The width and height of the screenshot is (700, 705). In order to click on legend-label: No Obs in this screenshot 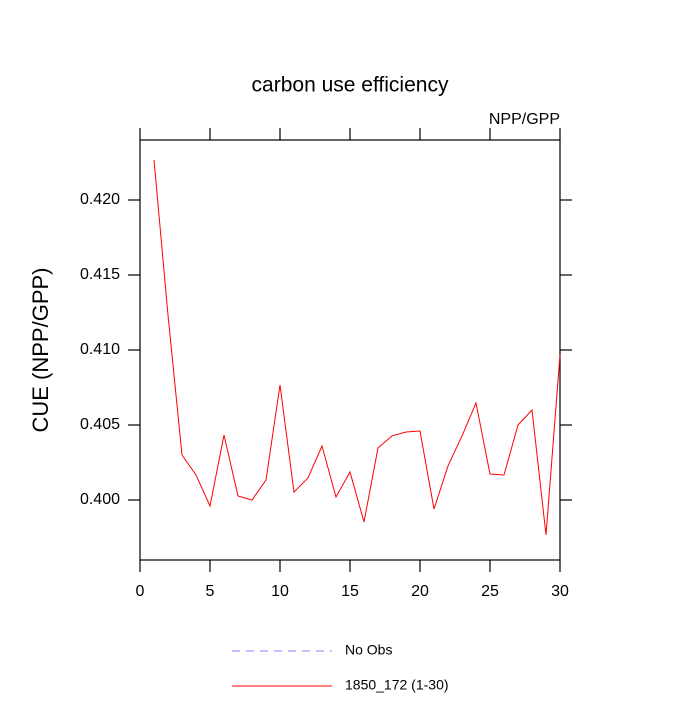, I will do `click(368, 650)`.